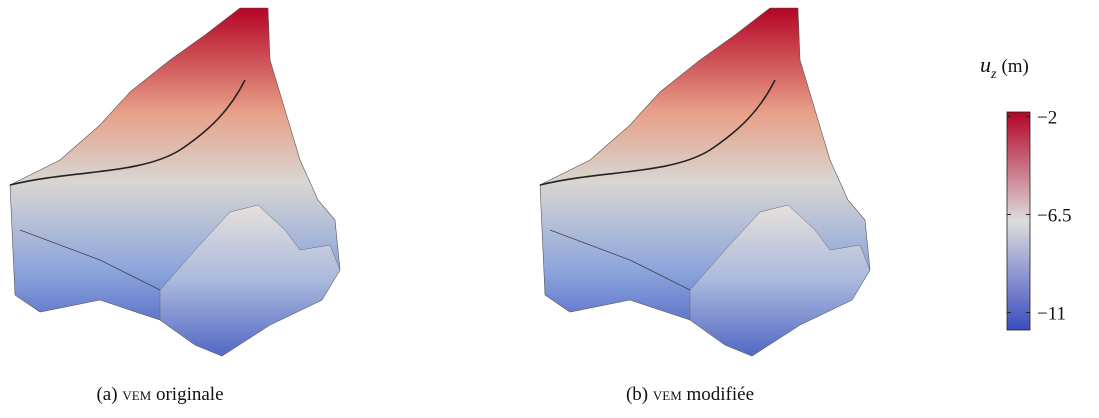 The height and width of the screenshot is (418, 1099). What do you see at coordinates (1047, 117) in the screenshot?
I see `tick-label: −2` at bounding box center [1047, 117].